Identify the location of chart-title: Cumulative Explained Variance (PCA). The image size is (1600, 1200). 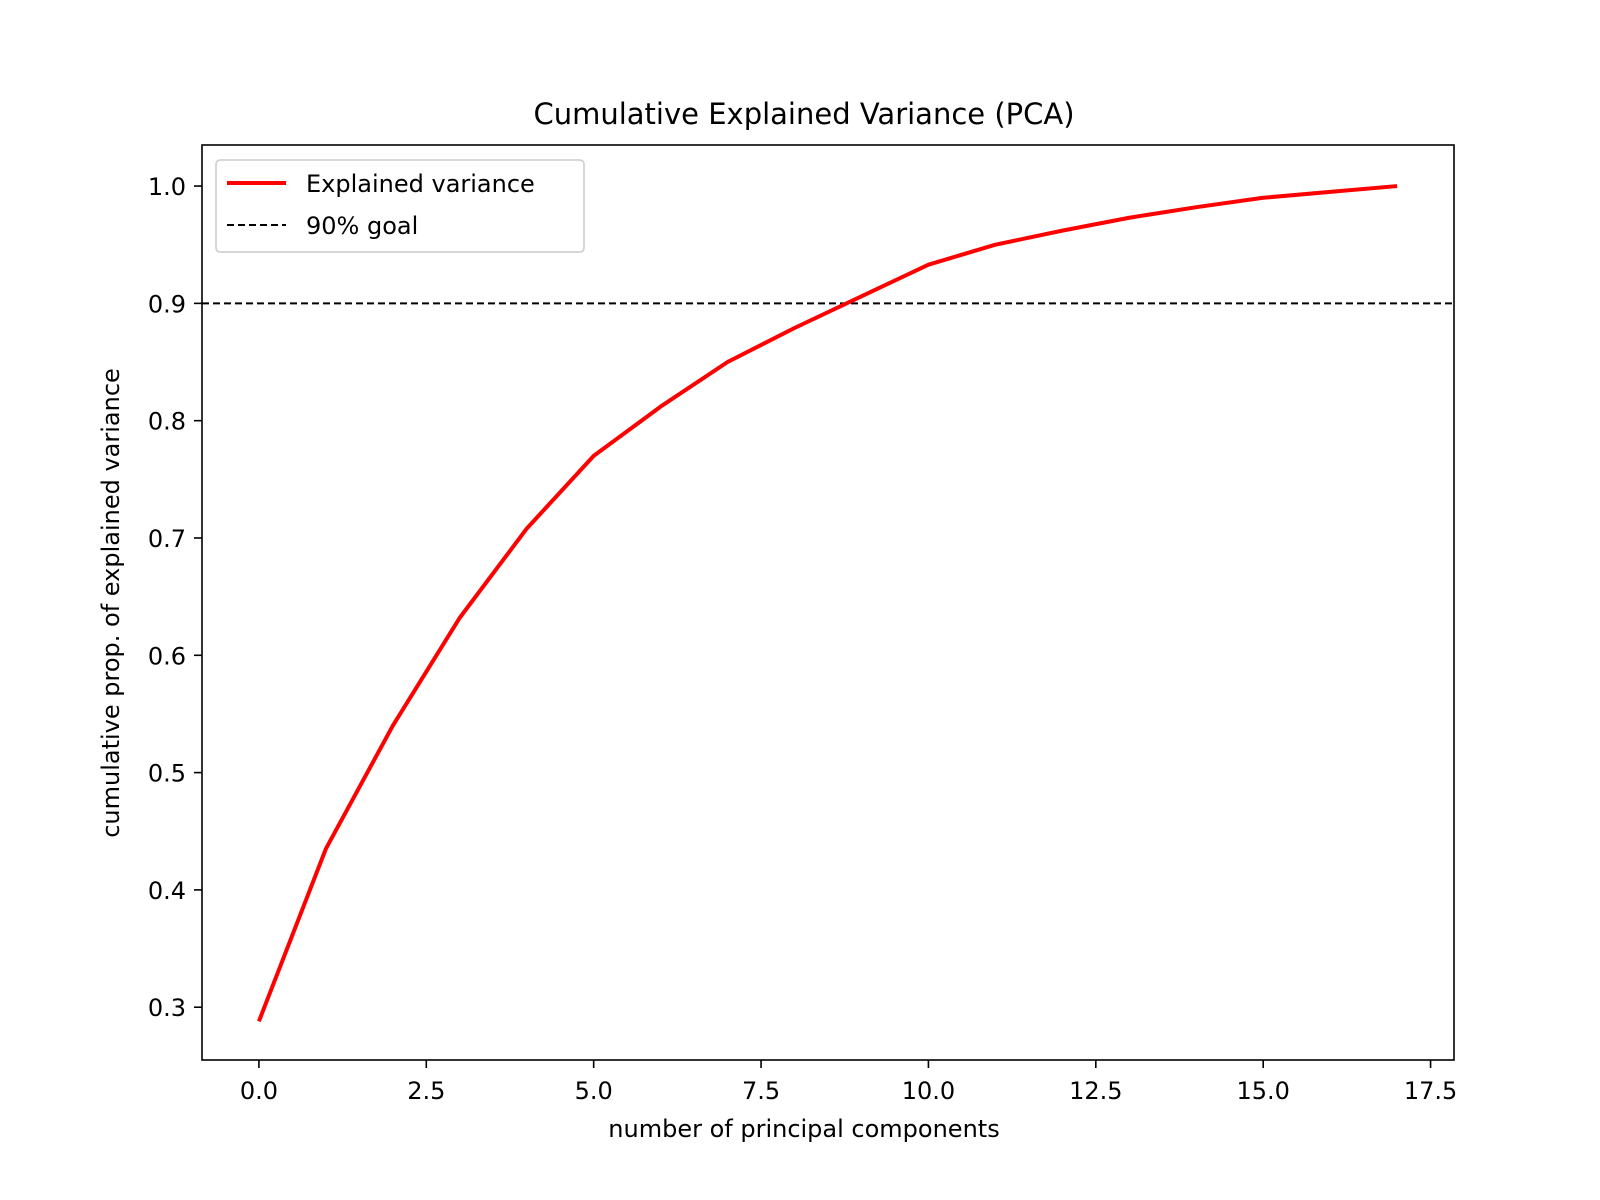
(803, 114).